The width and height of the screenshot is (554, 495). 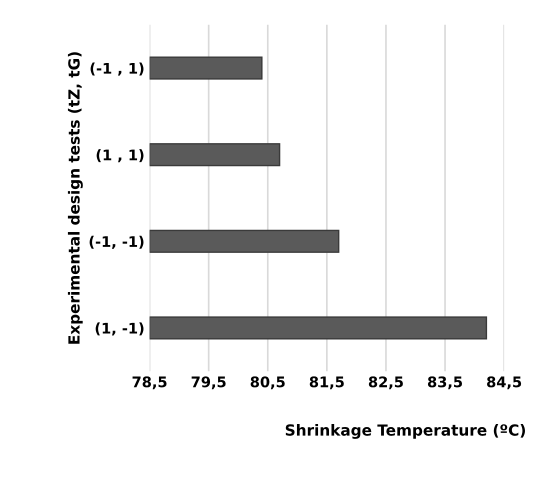 I want to click on x-tick-label: 78,5, so click(x=149, y=383).